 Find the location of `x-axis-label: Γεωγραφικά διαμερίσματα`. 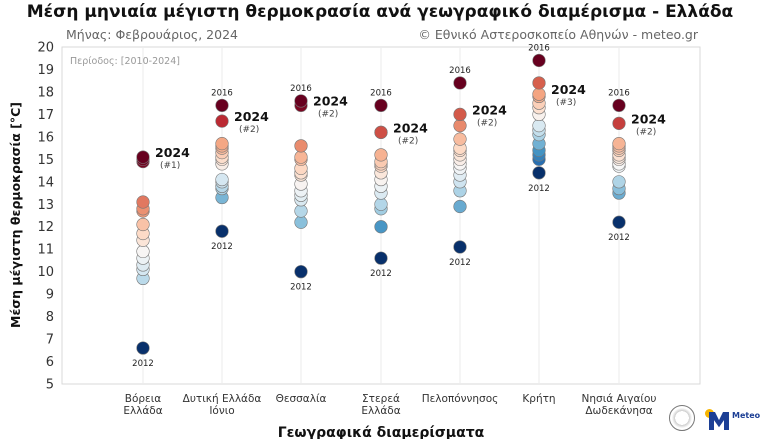

x-axis-label: Γεωγραφικά διαμερίσματα is located at coordinates (381, 432).